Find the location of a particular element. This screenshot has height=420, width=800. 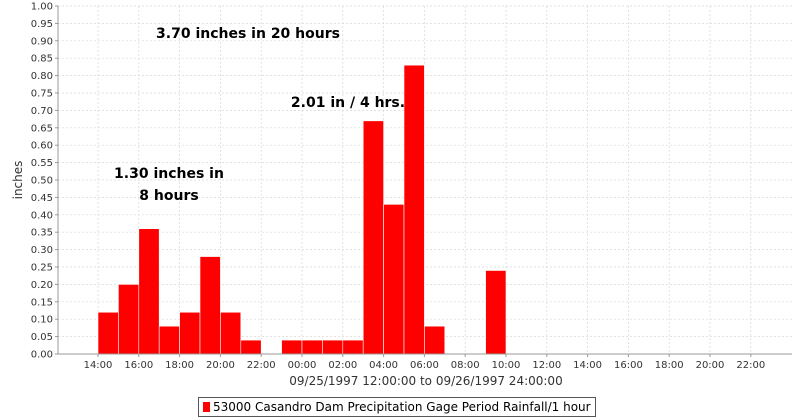

y-tick-label: 0.65 is located at coordinates (42, 128).